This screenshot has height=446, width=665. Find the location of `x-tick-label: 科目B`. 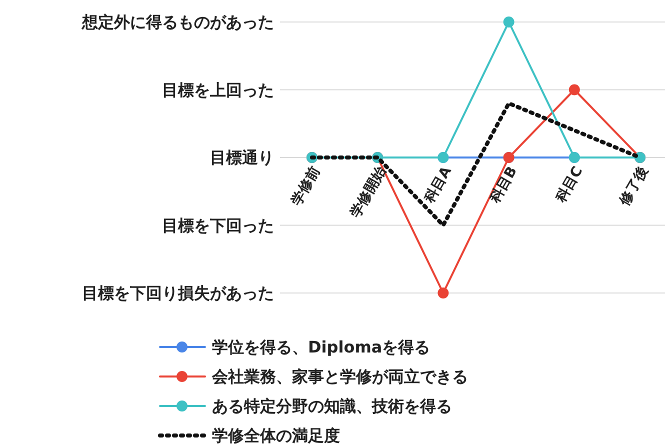

x-tick-label: 科目B is located at coordinates (503, 185).